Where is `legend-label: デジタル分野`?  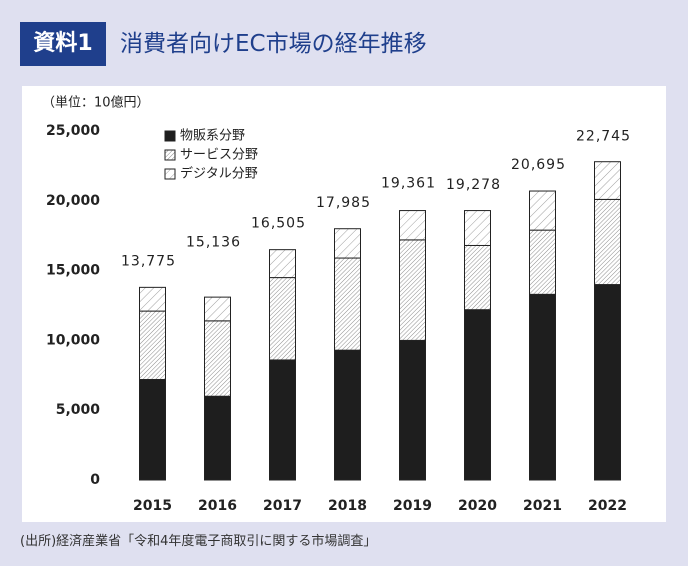 legend-label: デジタル分野 is located at coordinates (219, 174).